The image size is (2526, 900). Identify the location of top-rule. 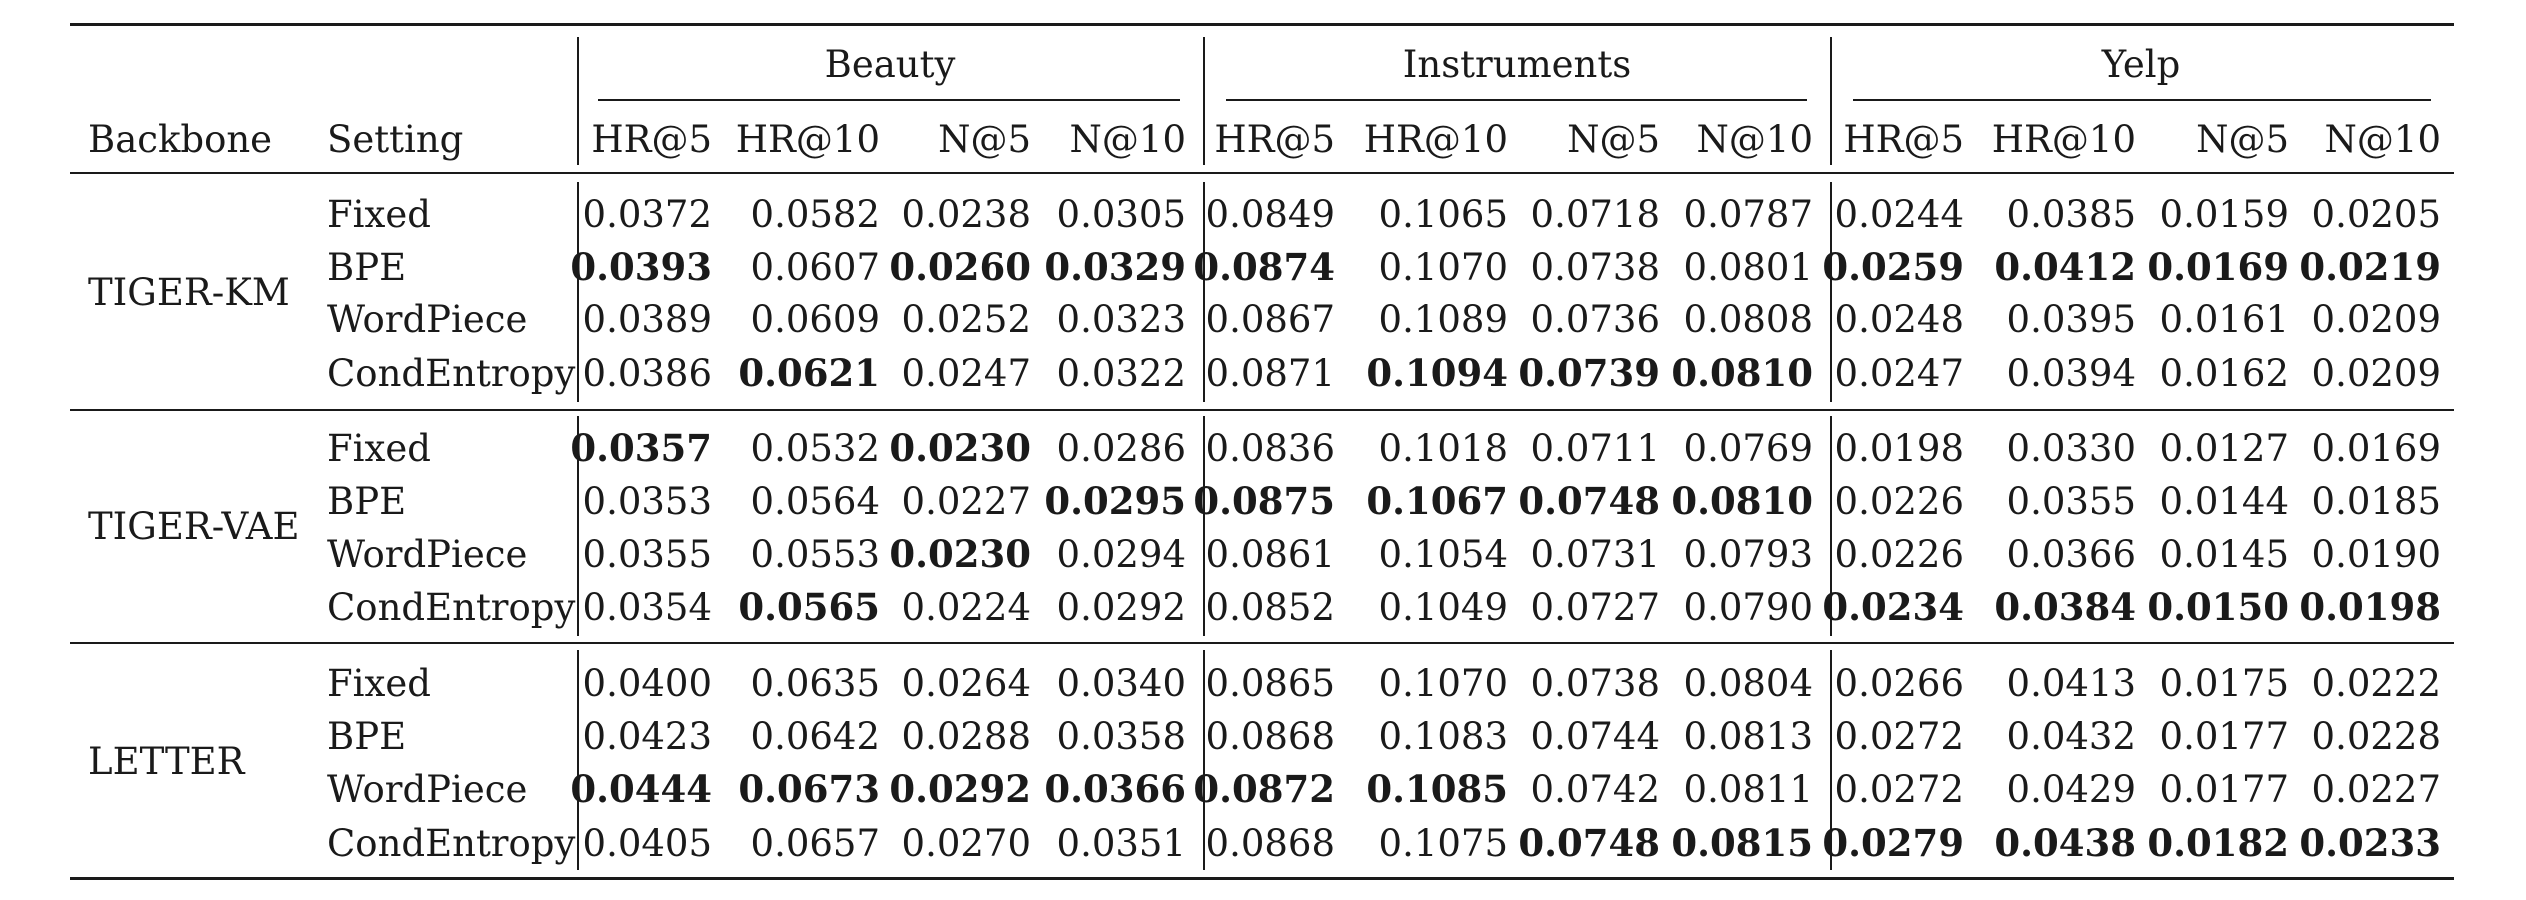
(1262, 24).